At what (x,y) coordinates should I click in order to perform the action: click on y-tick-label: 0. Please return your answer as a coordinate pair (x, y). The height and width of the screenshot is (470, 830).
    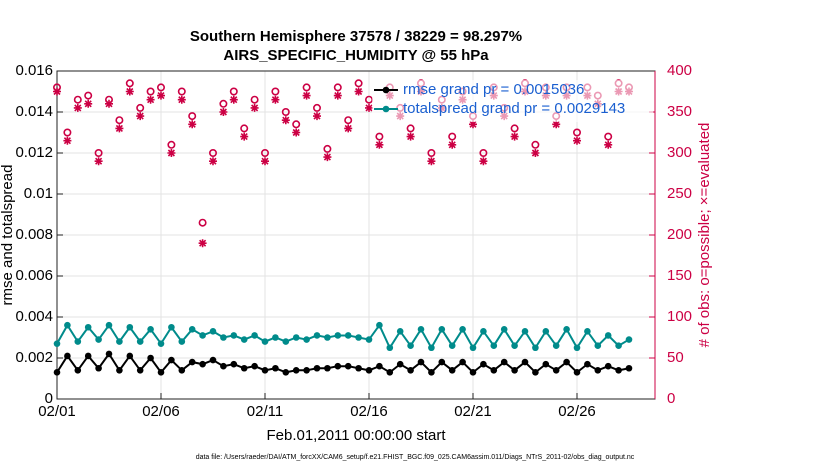
    Looking at the image, I should click on (49, 398).